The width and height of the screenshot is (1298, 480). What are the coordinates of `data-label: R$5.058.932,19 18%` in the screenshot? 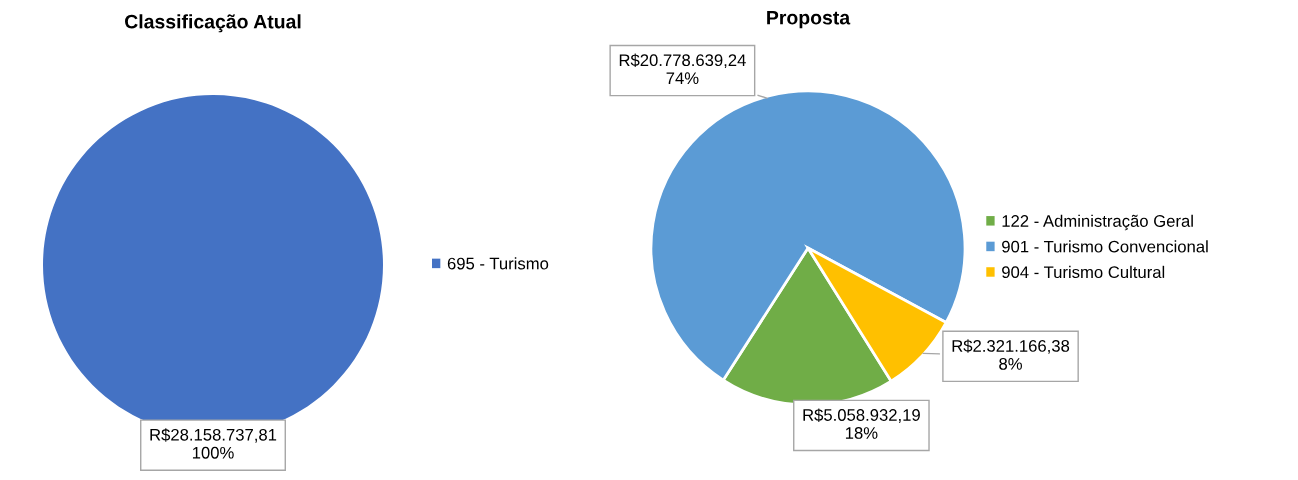 It's located at (861, 423).